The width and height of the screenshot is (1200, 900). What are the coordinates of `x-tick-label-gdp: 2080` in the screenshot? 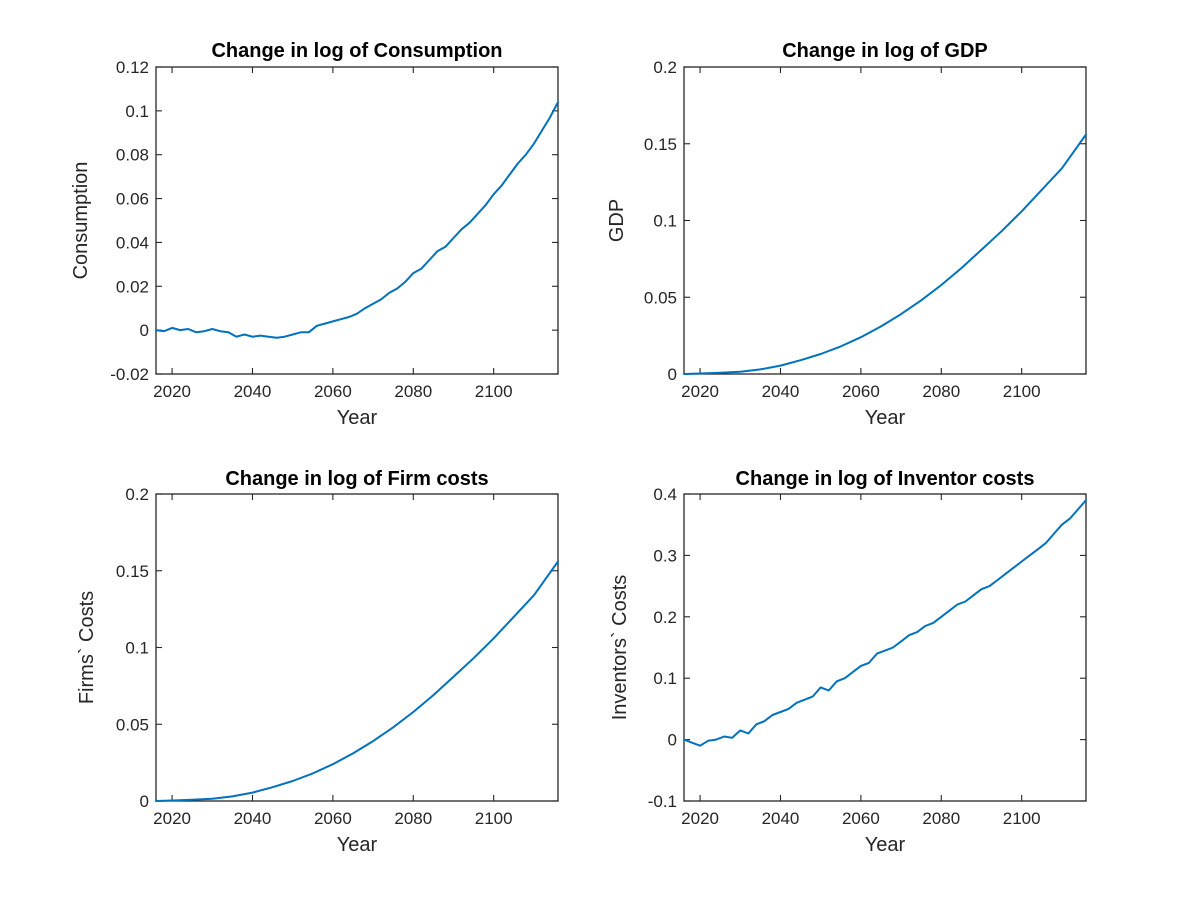 It's located at (941, 391).